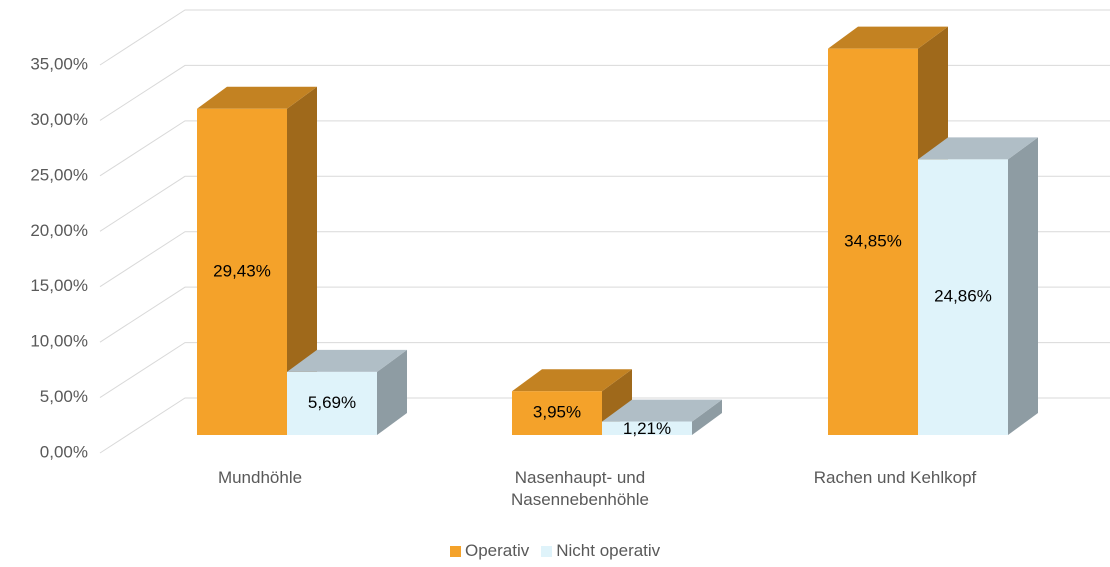 Image resolution: width=1110 pixels, height=567 pixels. What do you see at coordinates (579, 488) in the screenshot?
I see `x-tick-label: Nasenhaupt- und Nasennebenhöhle` at bounding box center [579, 488].